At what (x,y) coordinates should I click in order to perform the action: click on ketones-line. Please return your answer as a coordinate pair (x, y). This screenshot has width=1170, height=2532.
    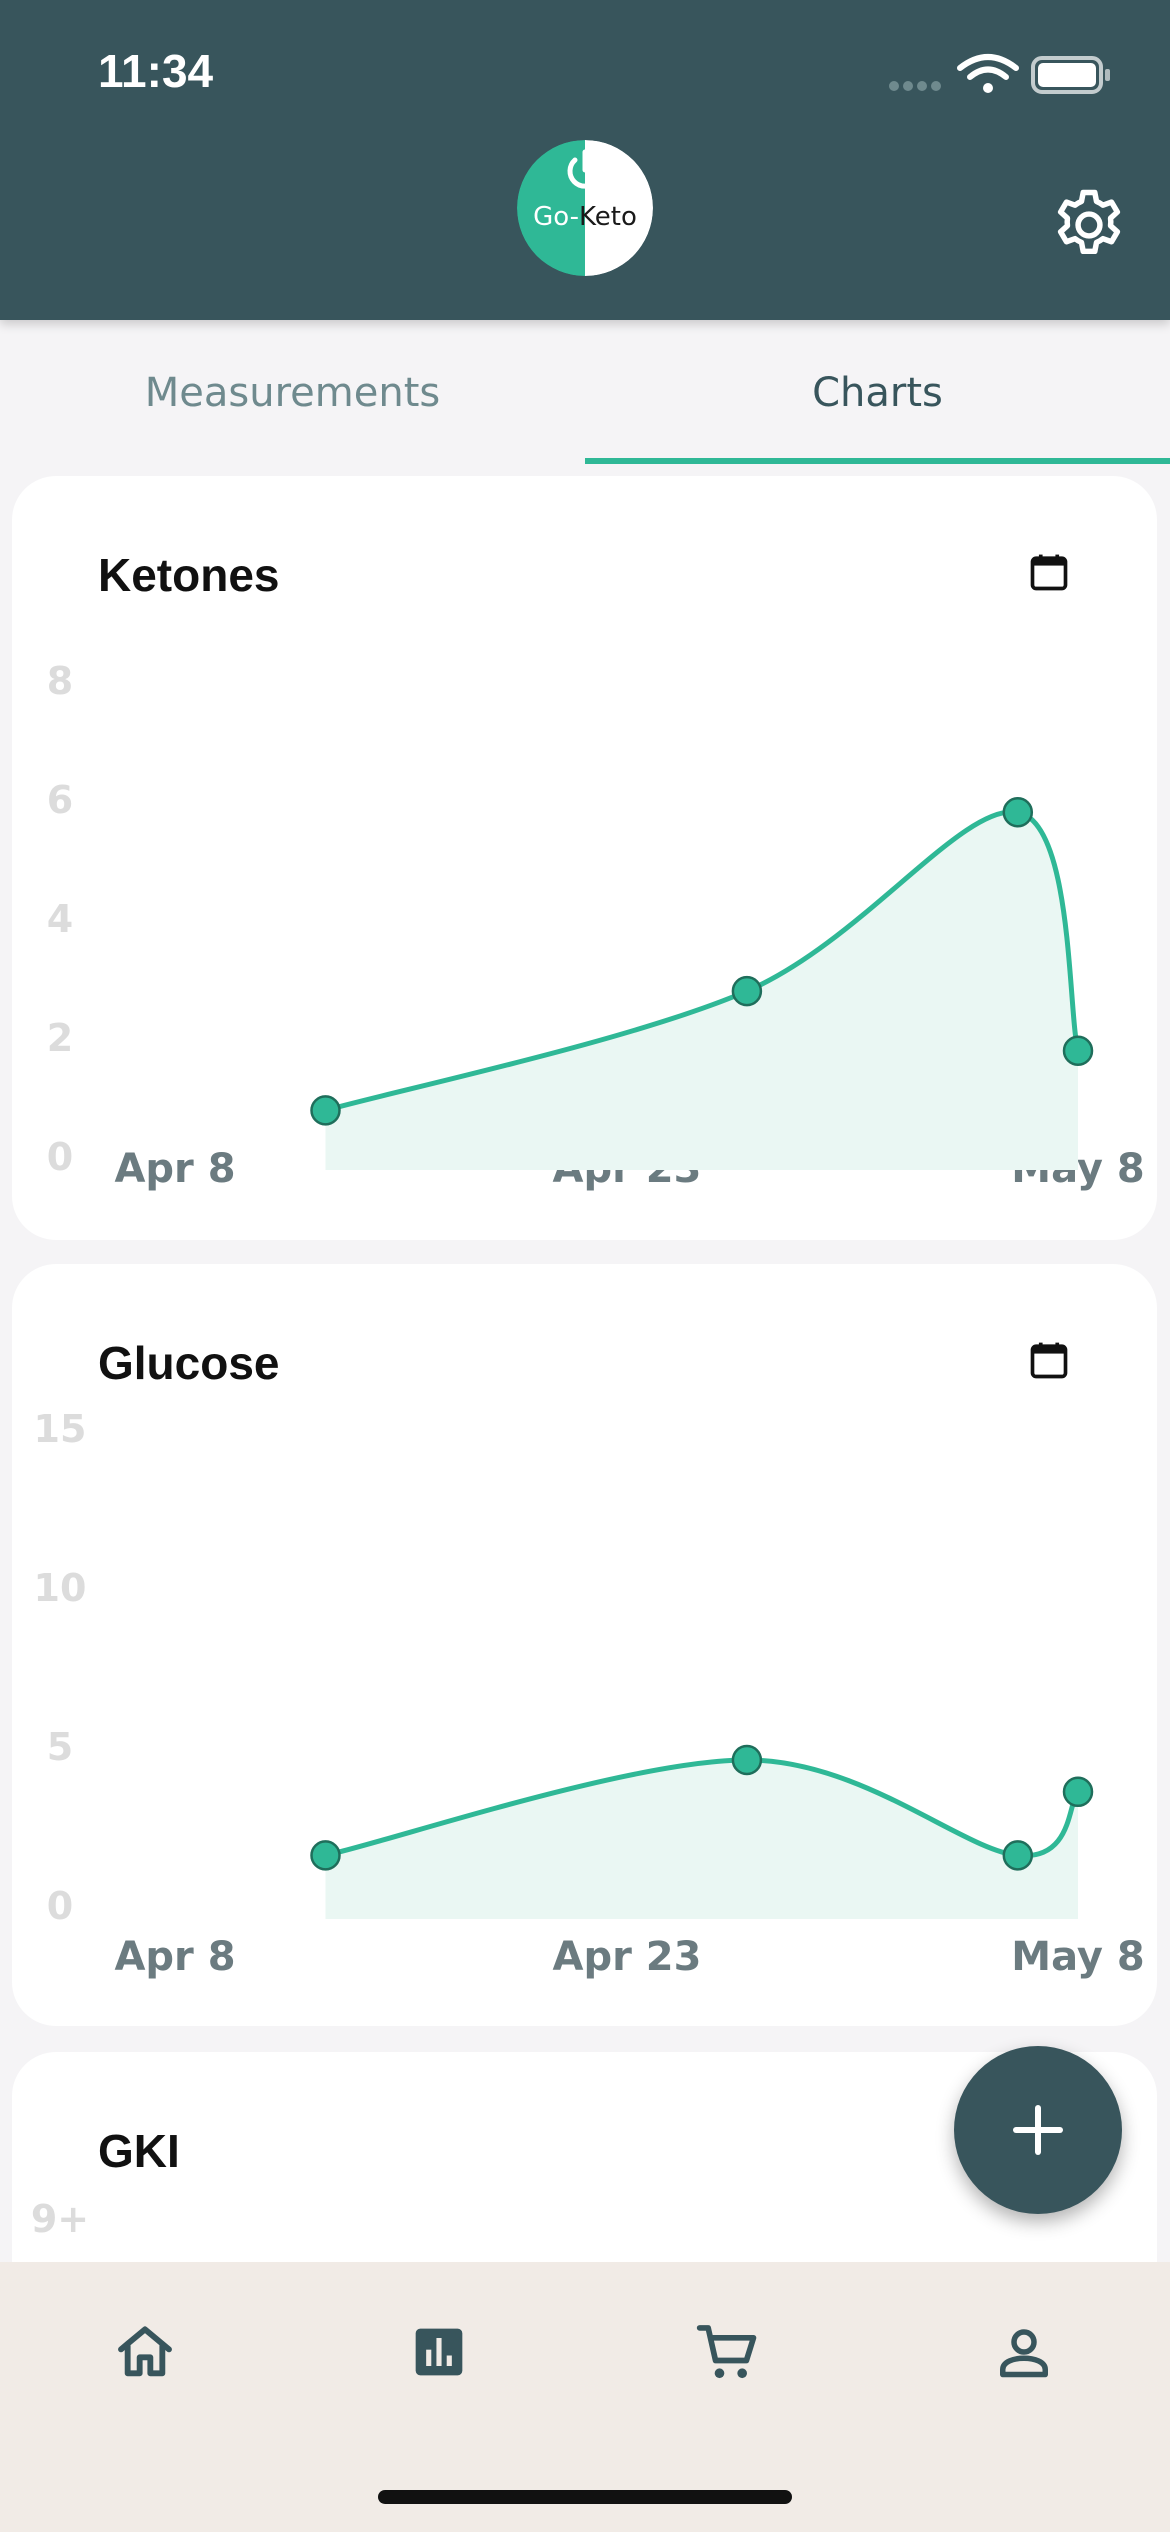
    Looking at the image, I should click on (702, 961).